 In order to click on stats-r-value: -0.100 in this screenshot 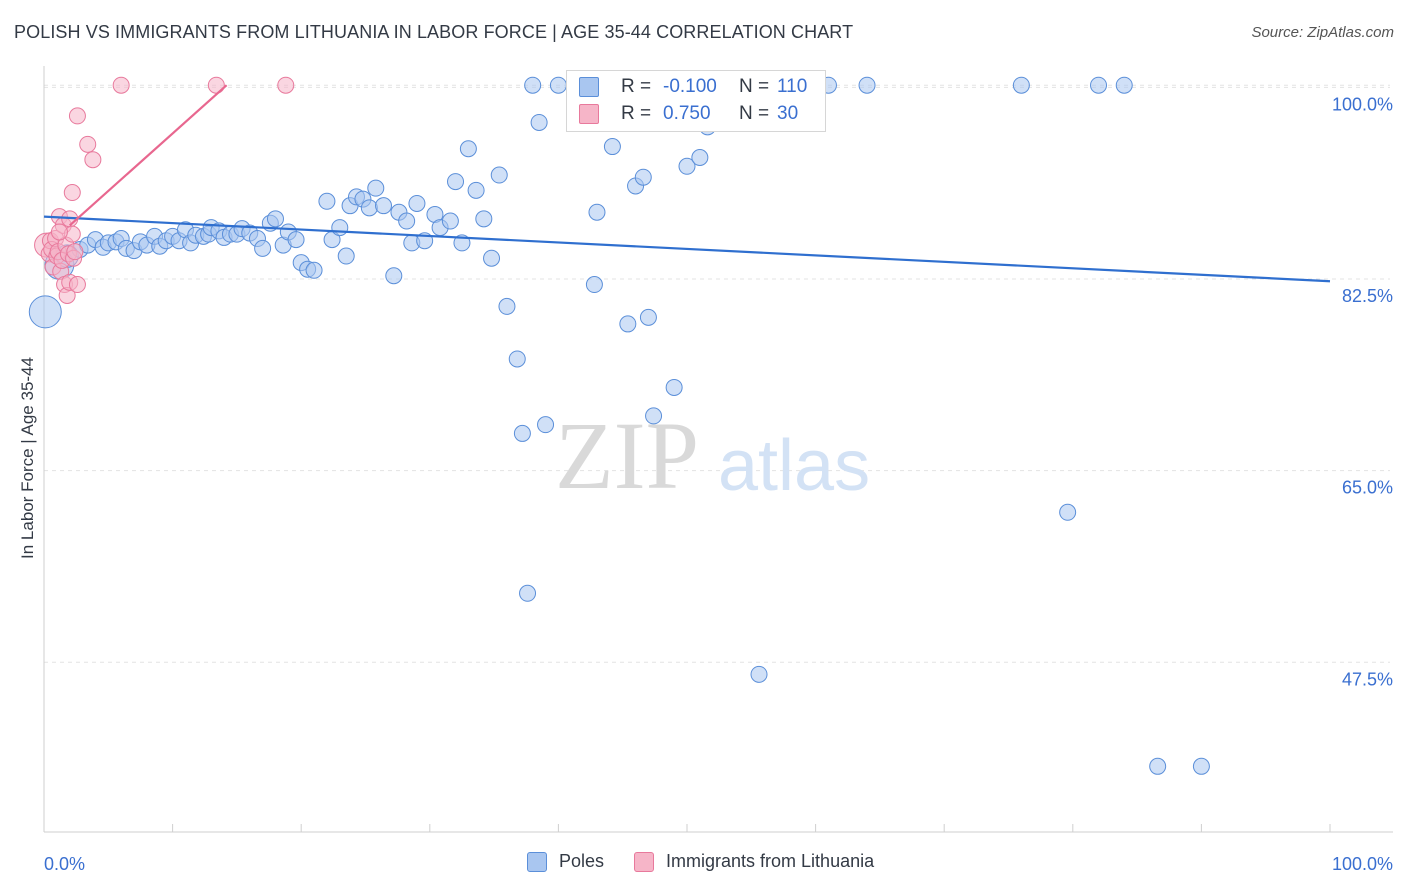, I will do `click(690, 86)`.